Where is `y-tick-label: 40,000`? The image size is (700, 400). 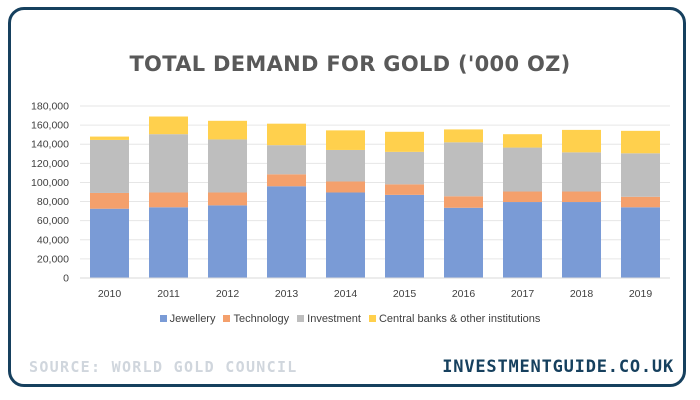
y-tick-label: 40,000 is located at coordinates (53, 240).